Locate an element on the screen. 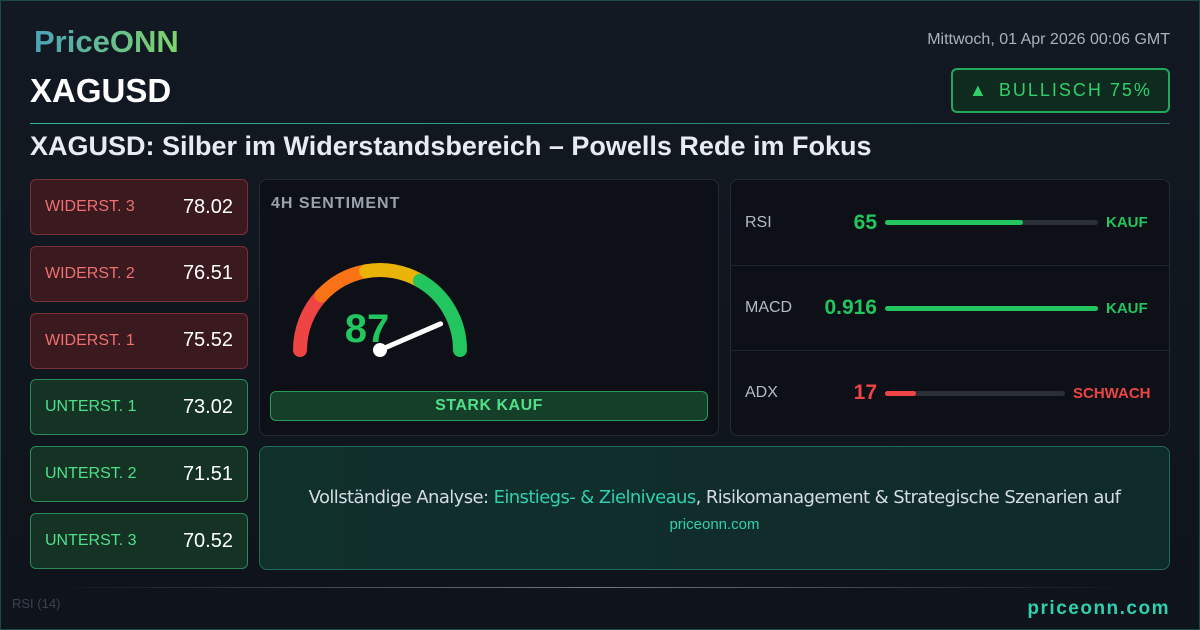 The width and height of the screenshot is (1200, 630). logo: PriceONN is located at coordinates (106, 41).